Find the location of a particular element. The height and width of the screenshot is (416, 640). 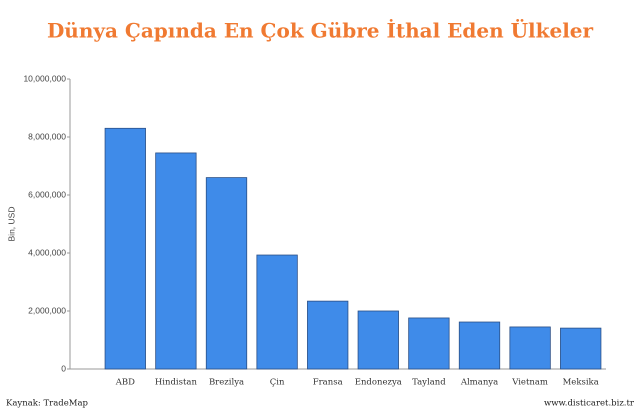

y-tick-label: 0 is located at coordinates (63, 368).